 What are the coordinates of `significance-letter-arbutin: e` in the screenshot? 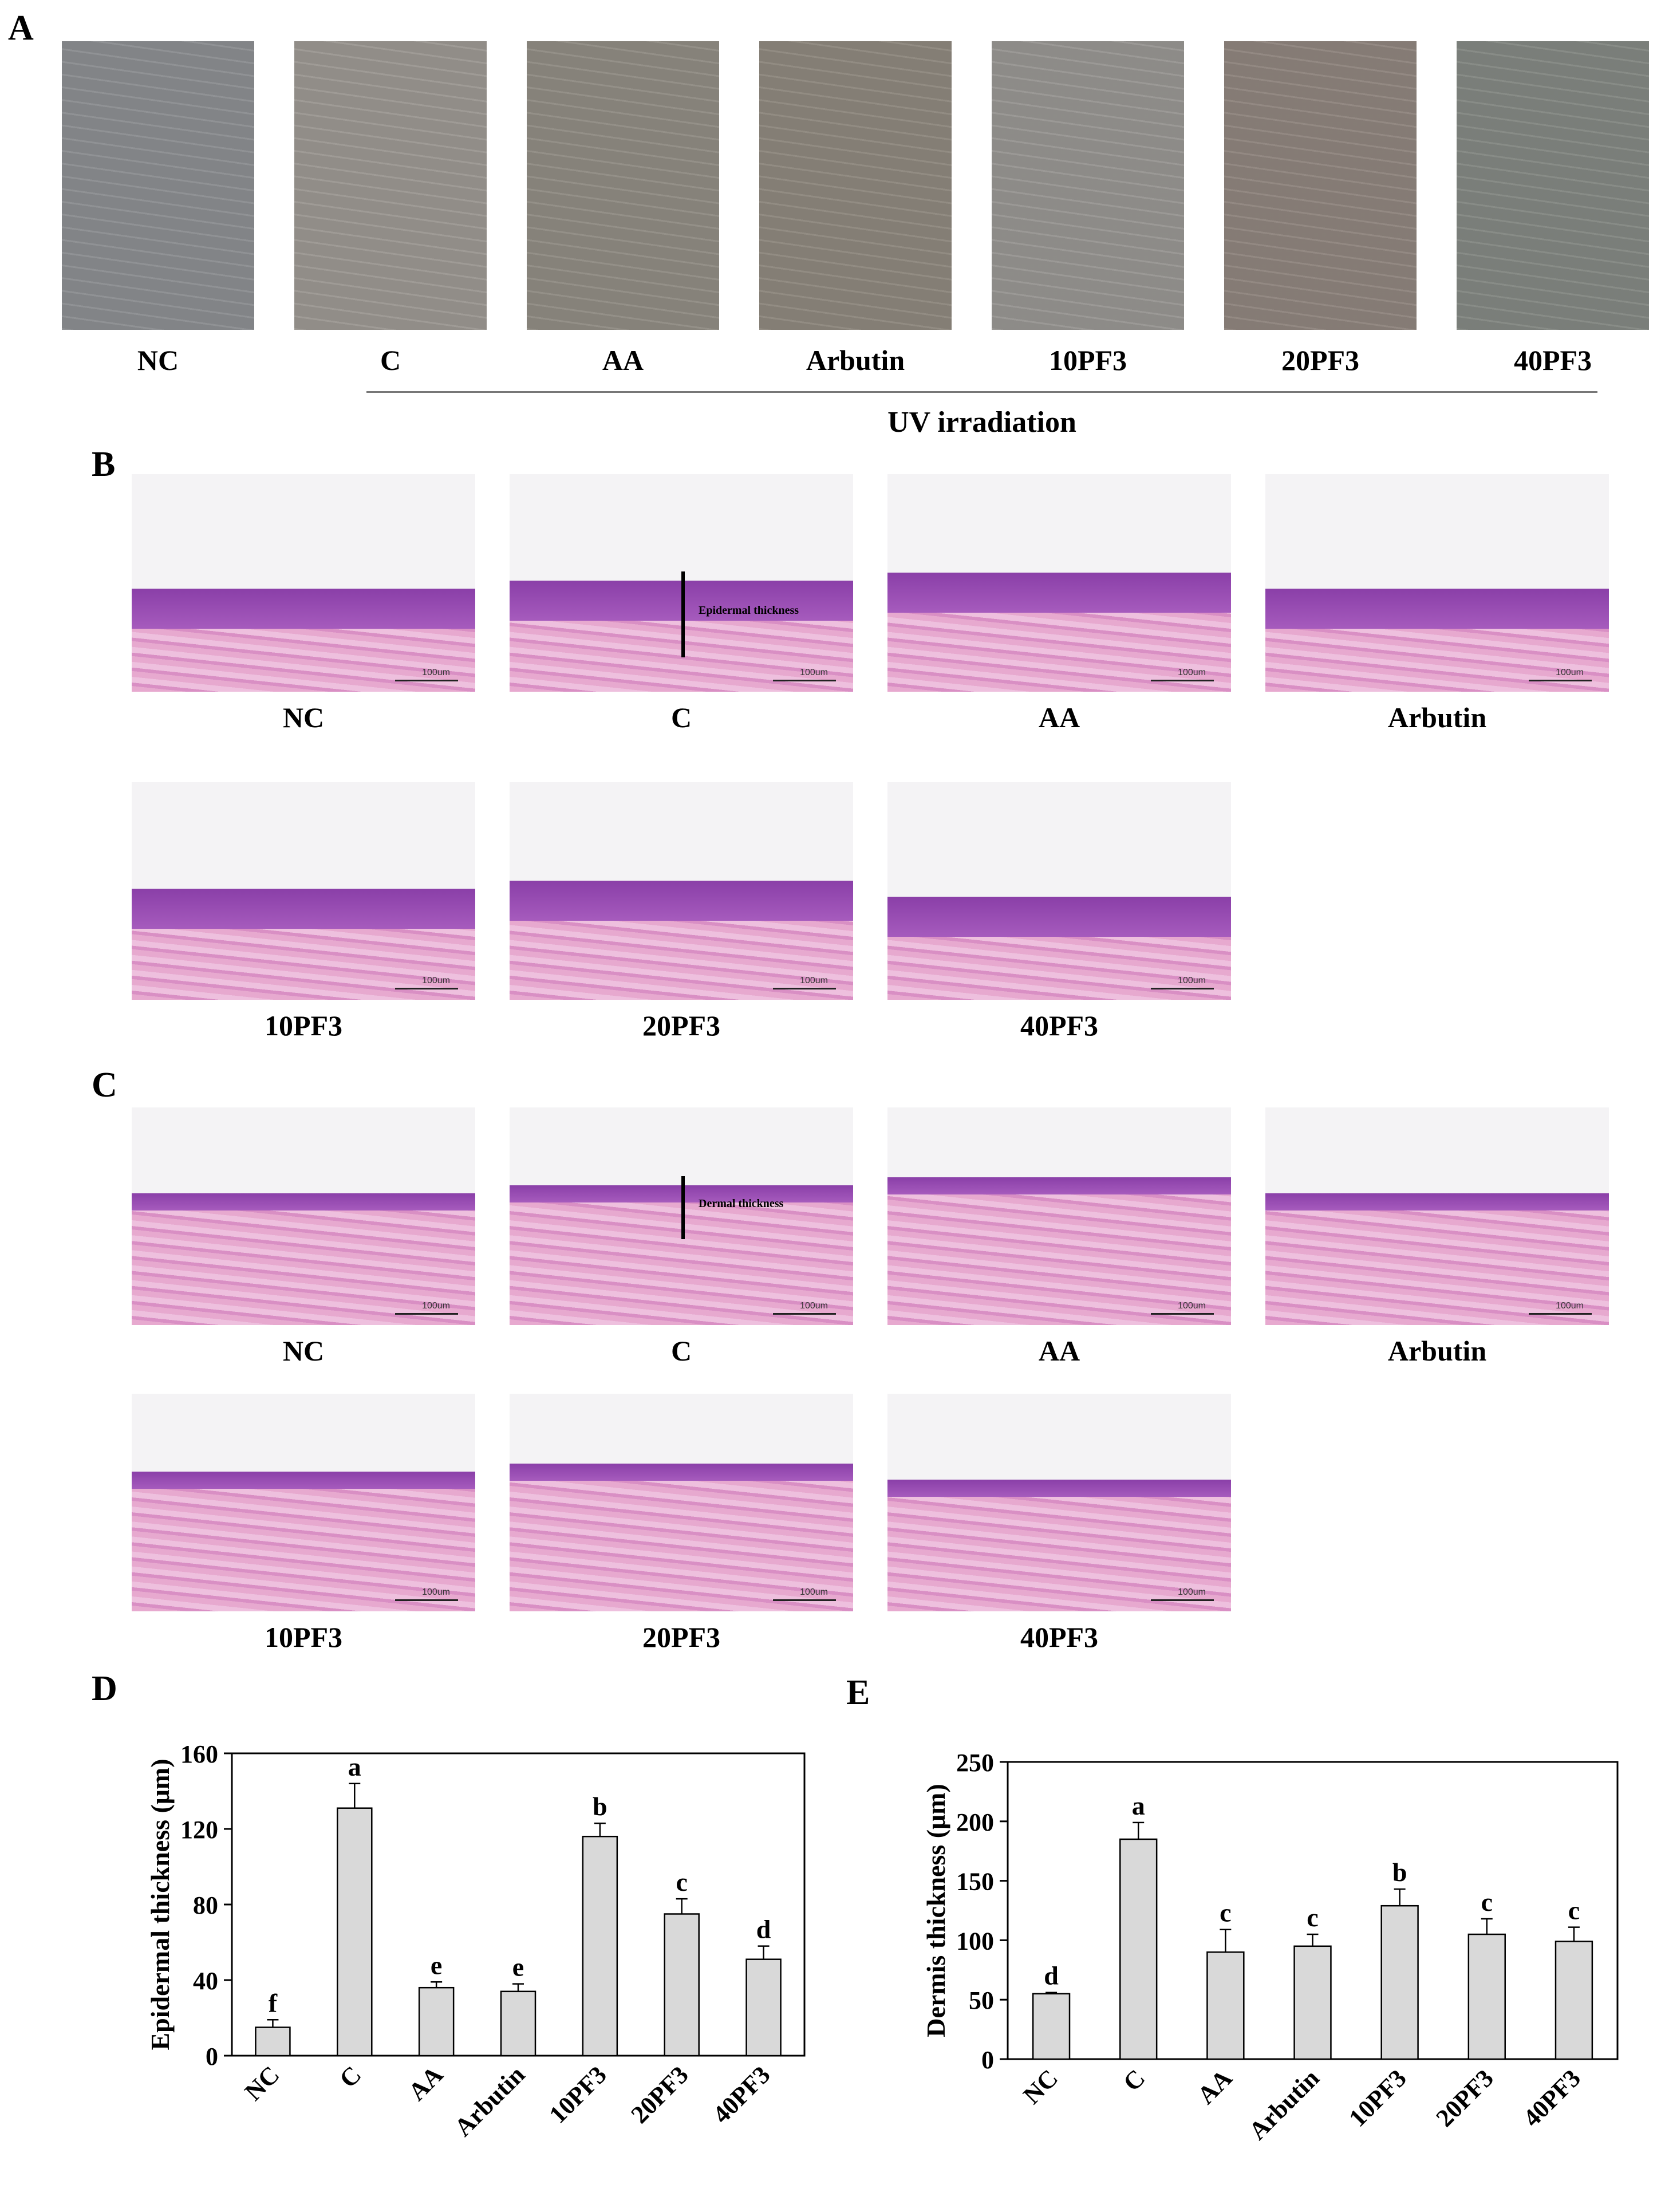 It's located at (518, 1967).